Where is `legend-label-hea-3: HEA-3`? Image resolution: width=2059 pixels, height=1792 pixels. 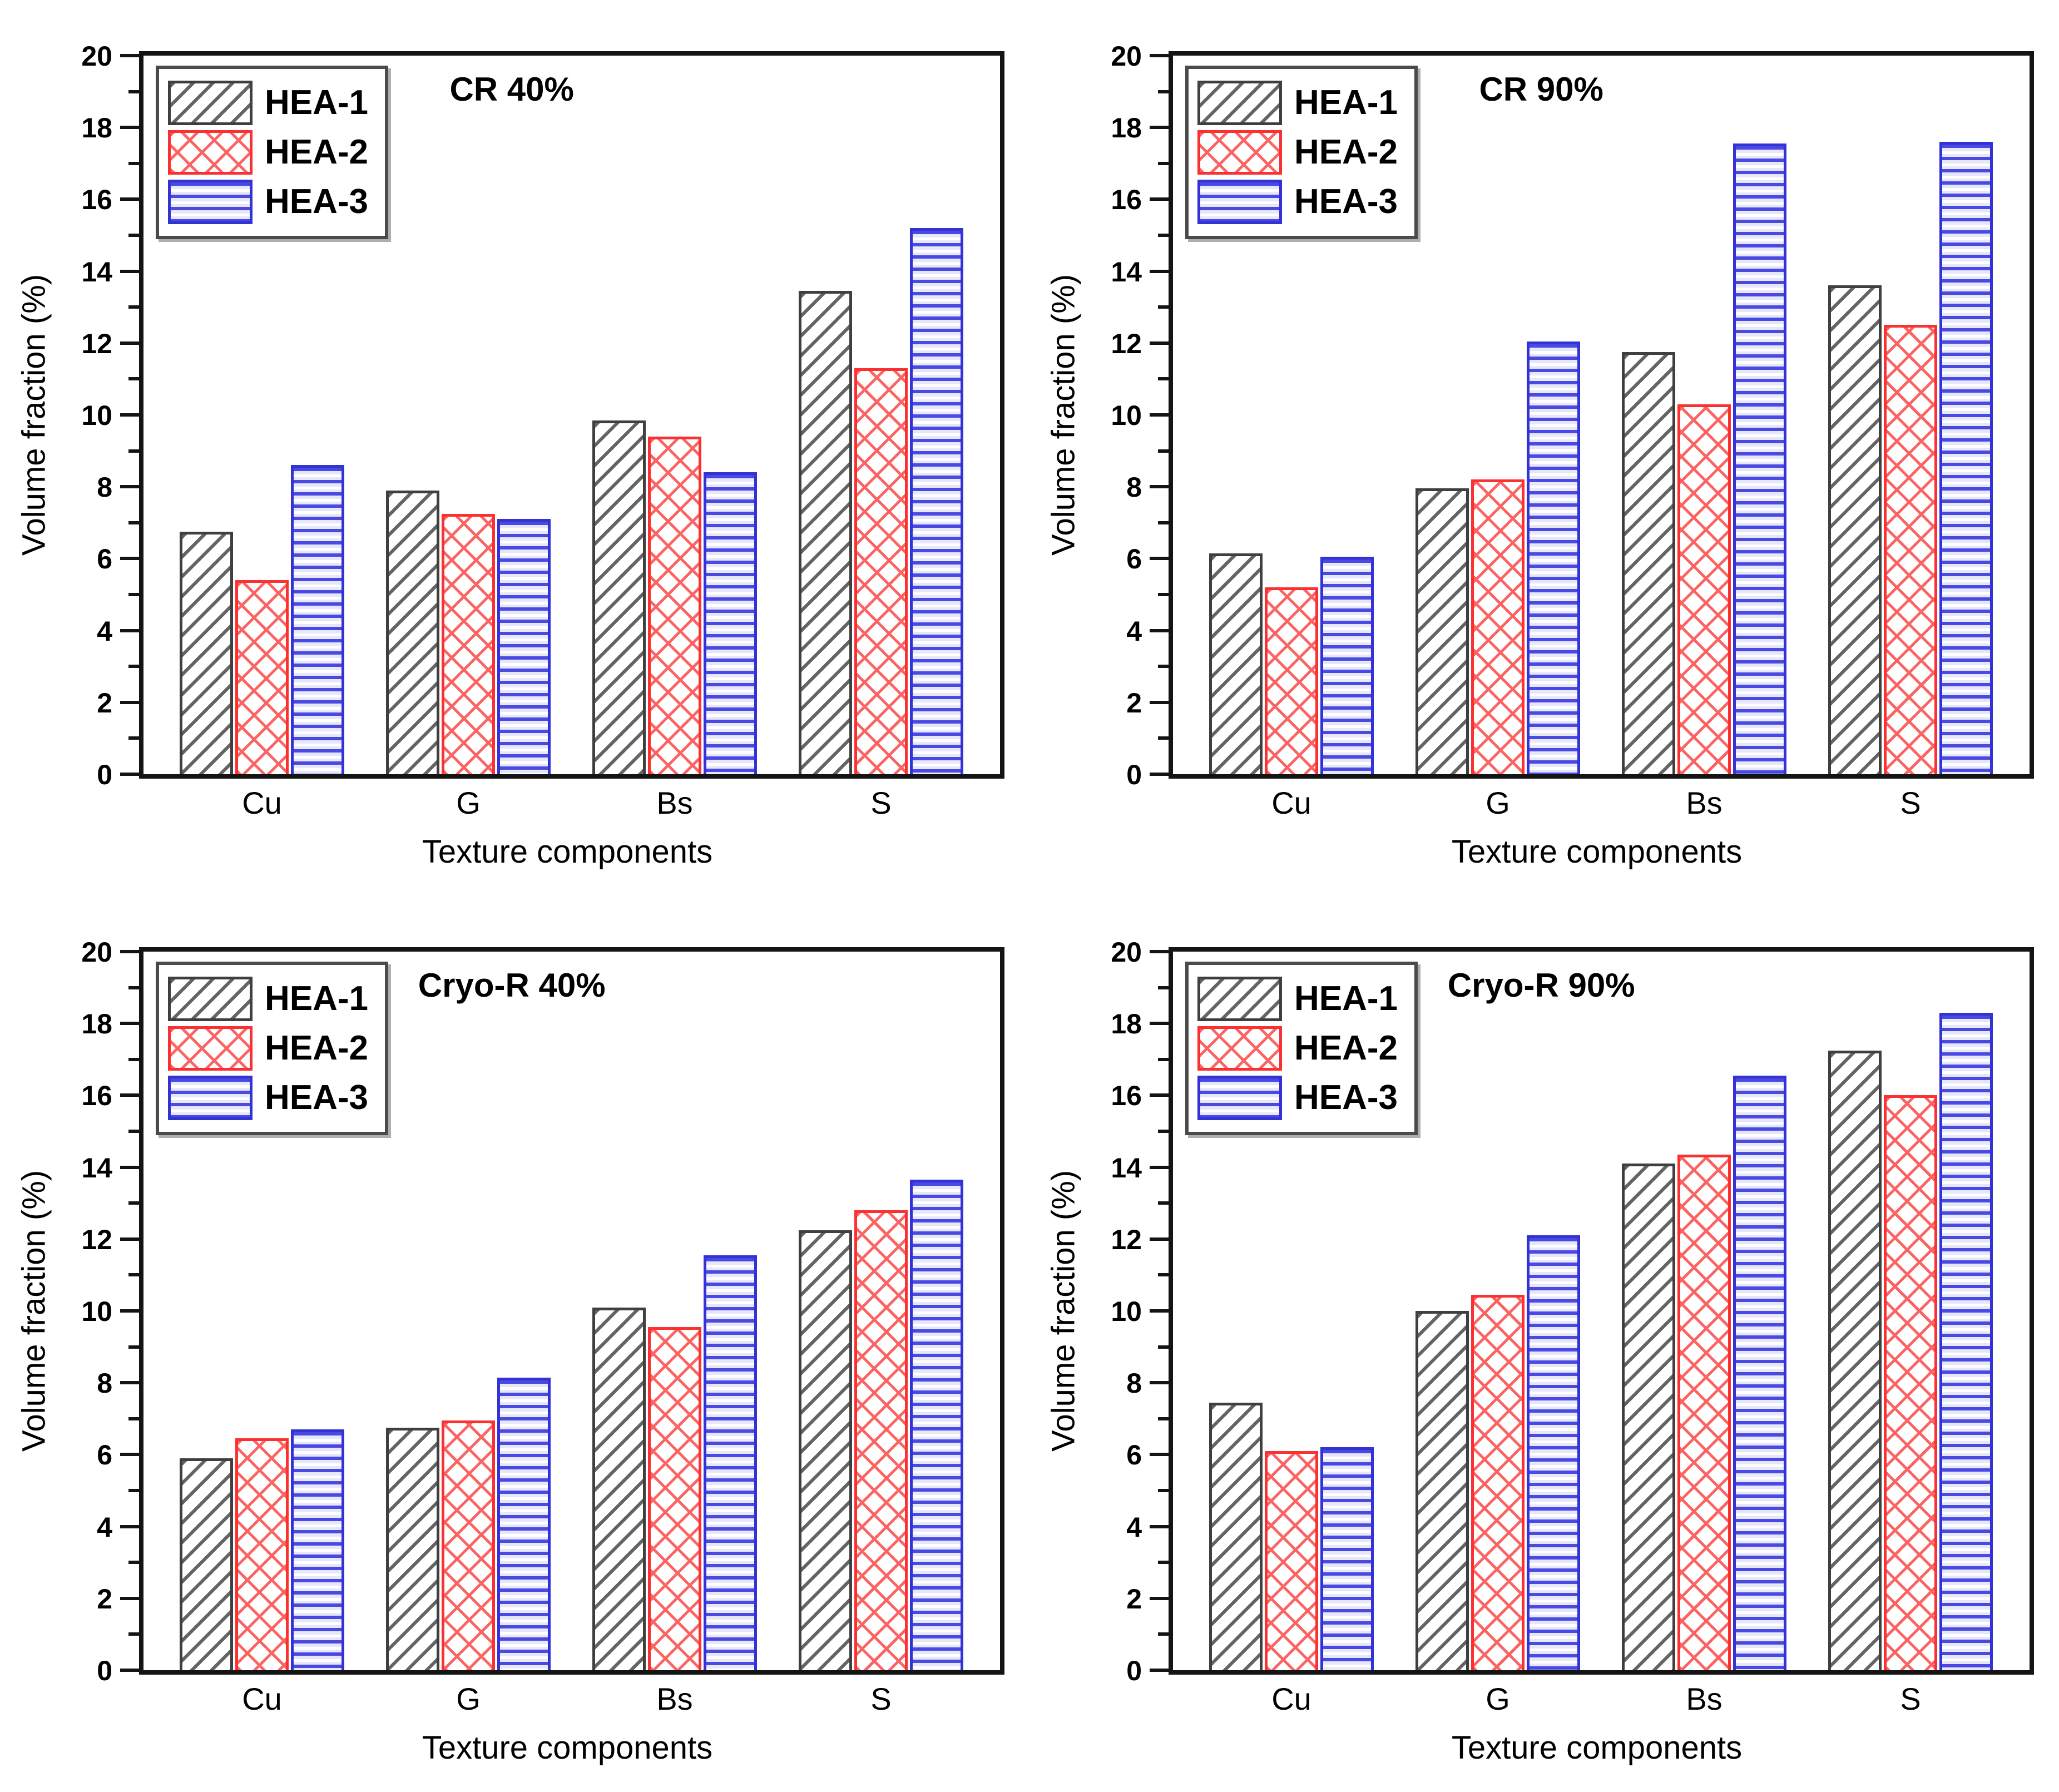
legend-label-hea-3: HEA-3 is located at coordinates (1346, 1097).